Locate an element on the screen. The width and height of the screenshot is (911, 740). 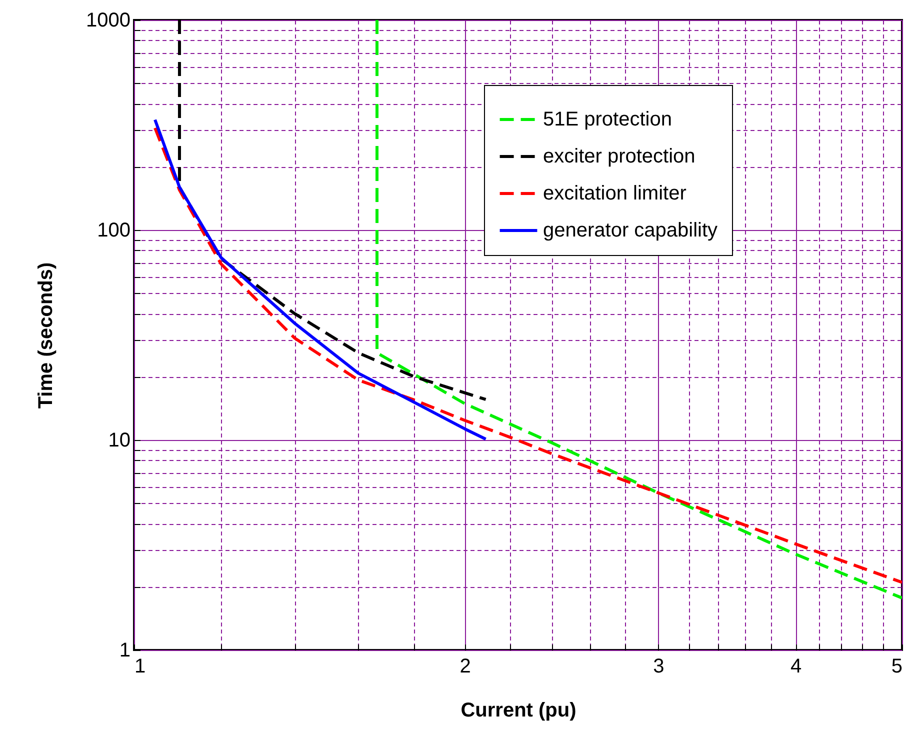
y-tick-label: 10 is located at coordinates (119, 441).